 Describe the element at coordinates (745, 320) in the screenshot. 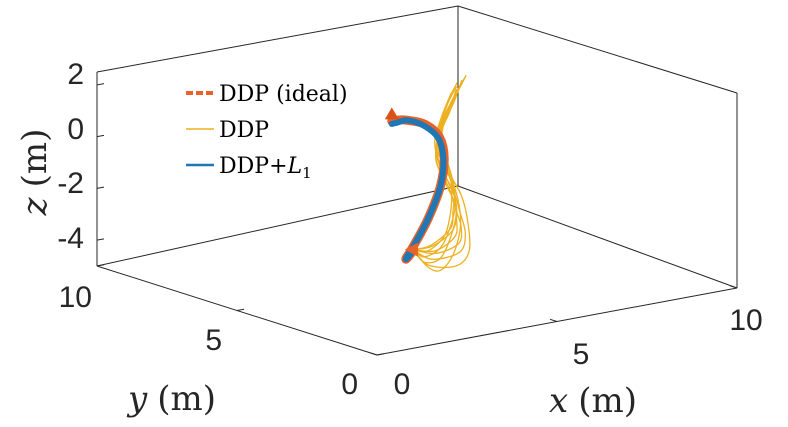

I see `x-tick-label-10: 10` at that location.